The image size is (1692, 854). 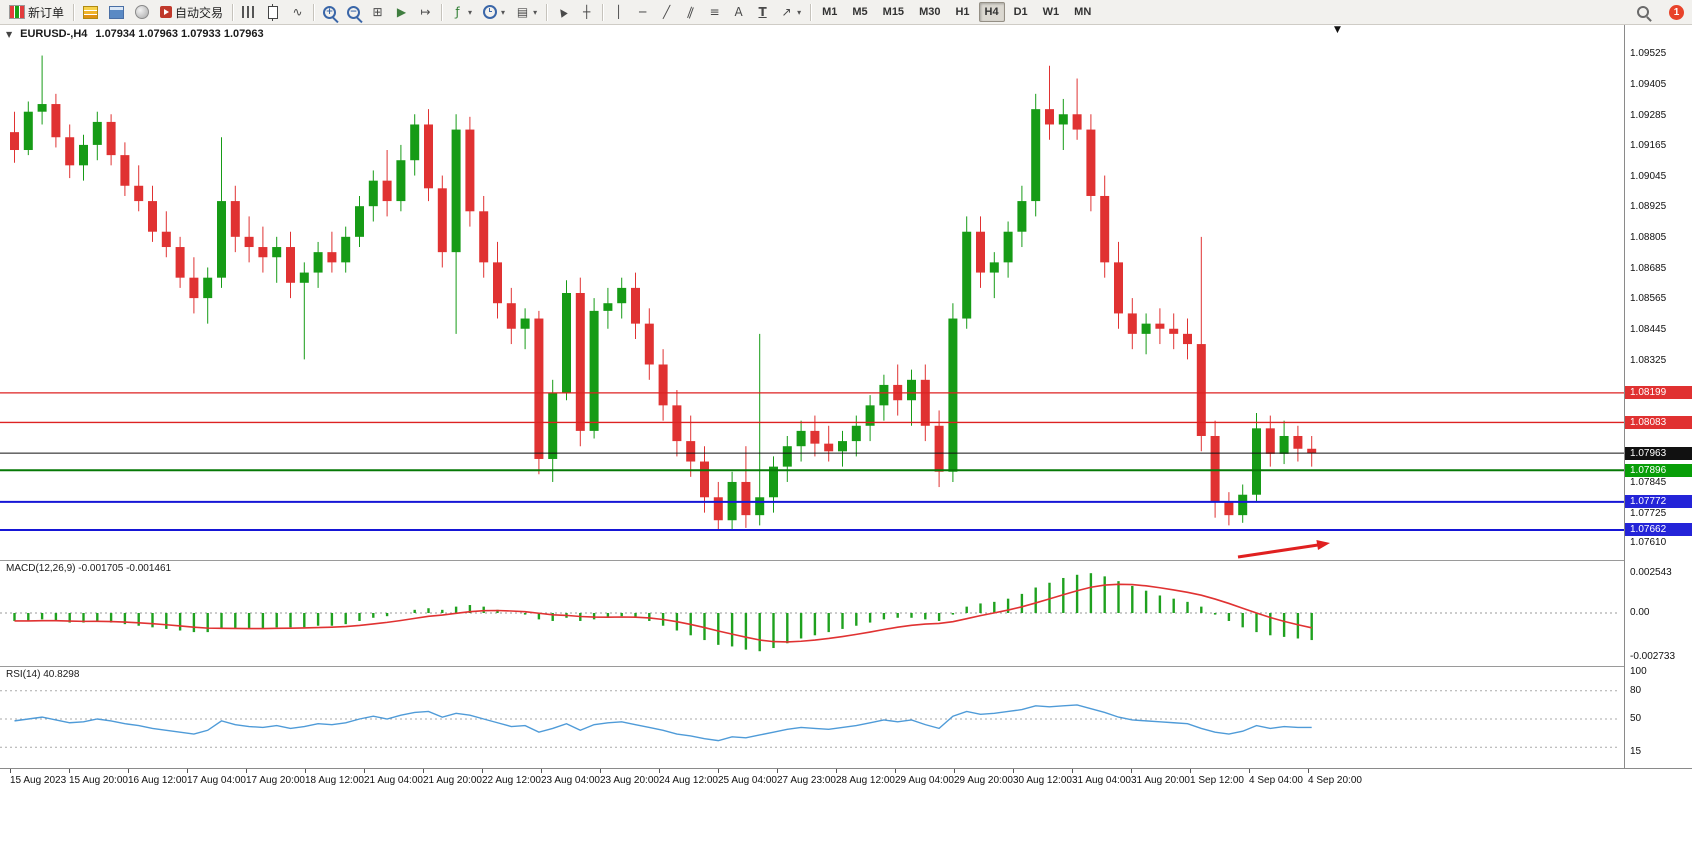 What do you see at coordinates (1636, 718) in the screenshot?
I see `rsi-scale-label: 50` at bounding box center [1636, 718].